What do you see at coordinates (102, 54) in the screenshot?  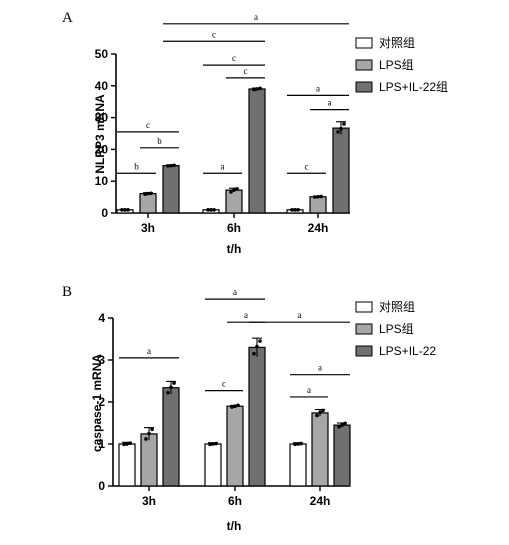 I see `y-tick-label: 50` at bounding box center [102, 54].